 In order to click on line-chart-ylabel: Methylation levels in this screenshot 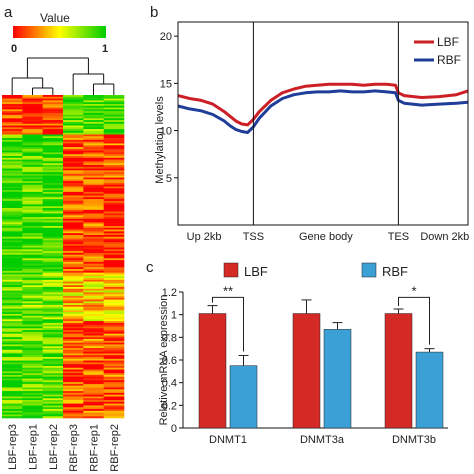, I will do `click(160, 140)`.